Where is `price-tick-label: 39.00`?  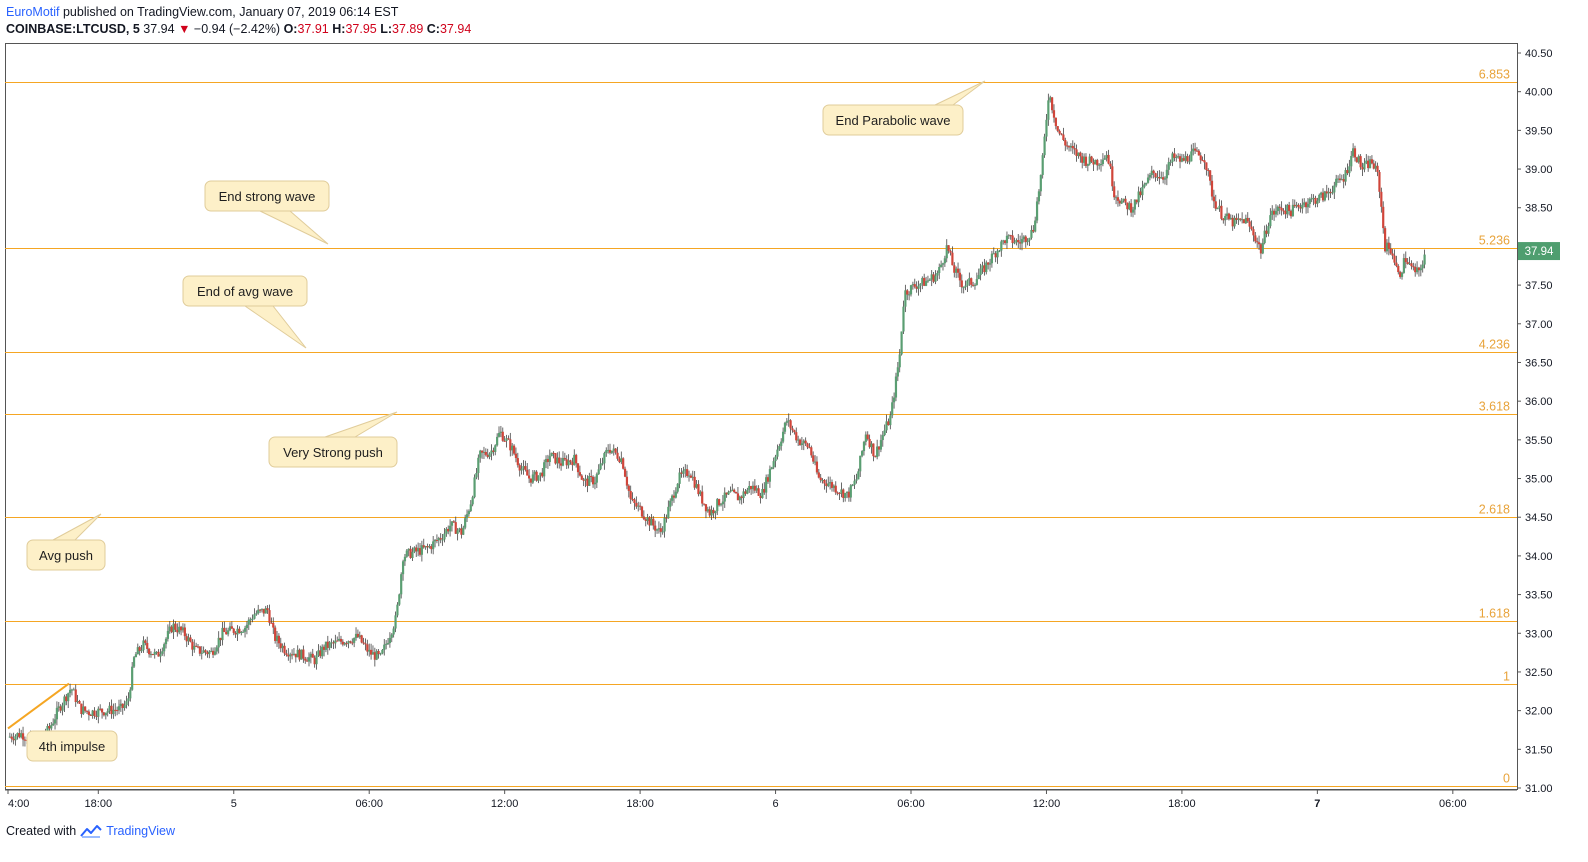 price-tick-label: 39.00 is located at coordinates (1539, 170).